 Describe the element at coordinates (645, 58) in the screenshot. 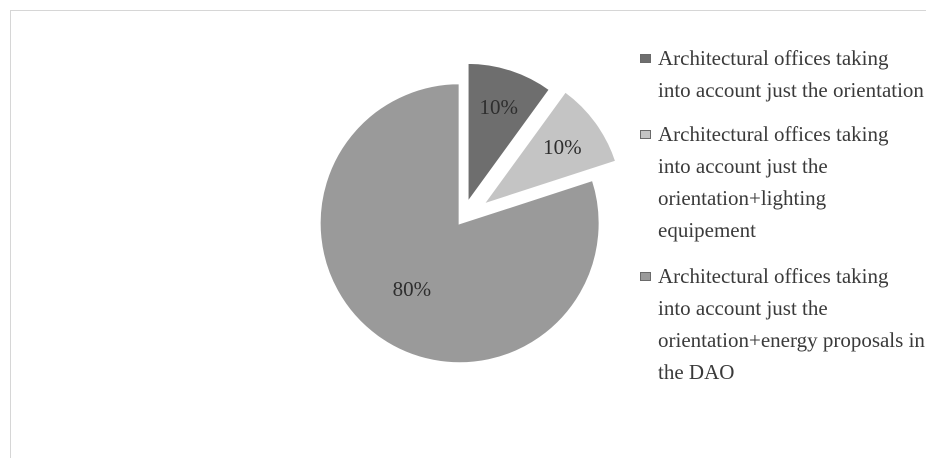

I see `legend-swatch-orientation` at that location.